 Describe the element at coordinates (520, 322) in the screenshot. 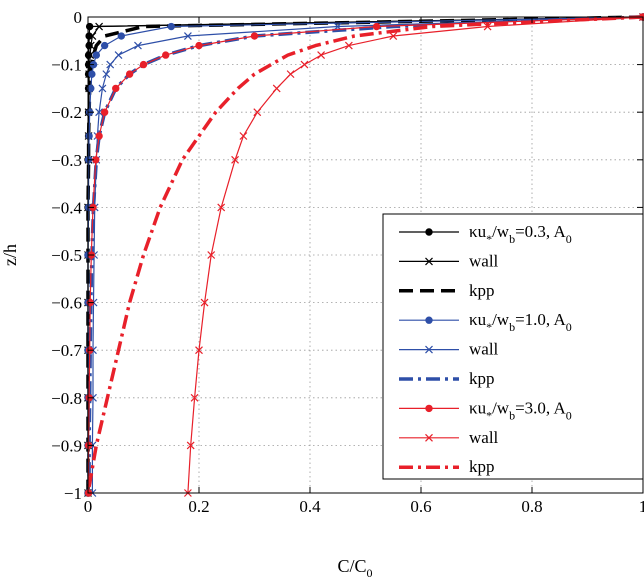

I see `legend-label: κu*/wb=1.0, A0` at that location.